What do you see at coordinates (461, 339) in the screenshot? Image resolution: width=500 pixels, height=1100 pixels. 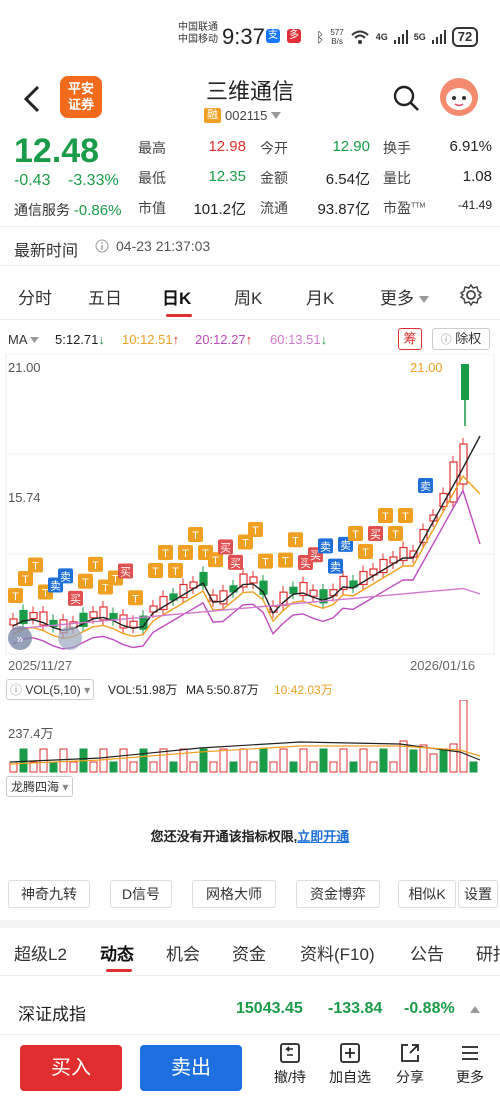 I see `ex-rights-button: ⓘ 除权` at bounding box center [461, 339].